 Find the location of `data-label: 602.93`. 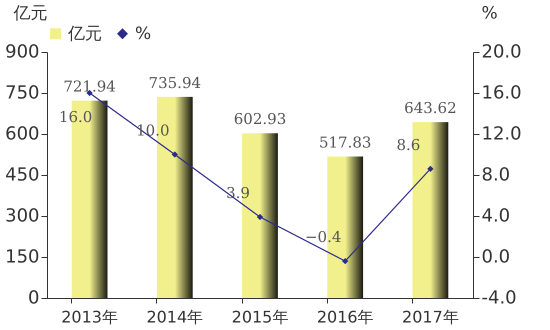

data-label: 602.93 is located at coordinates (260, 119).